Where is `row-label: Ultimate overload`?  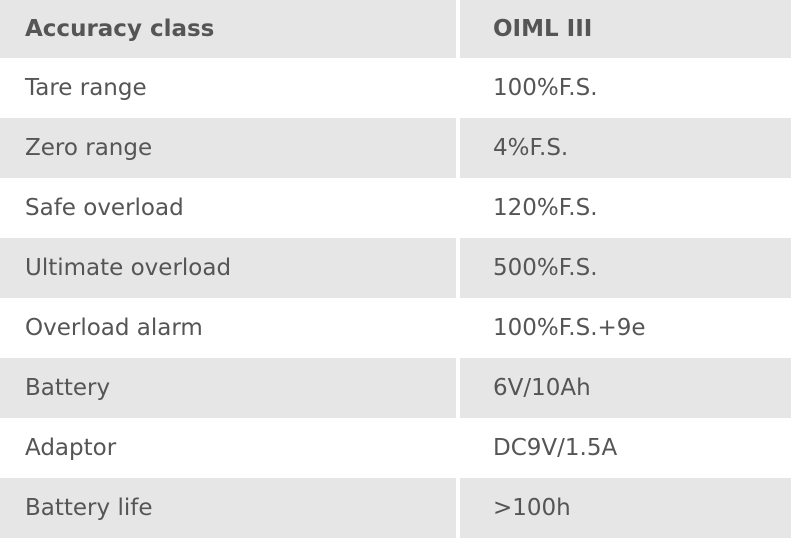
row-label: Ultimate overload is located at coordinates (229, 268).